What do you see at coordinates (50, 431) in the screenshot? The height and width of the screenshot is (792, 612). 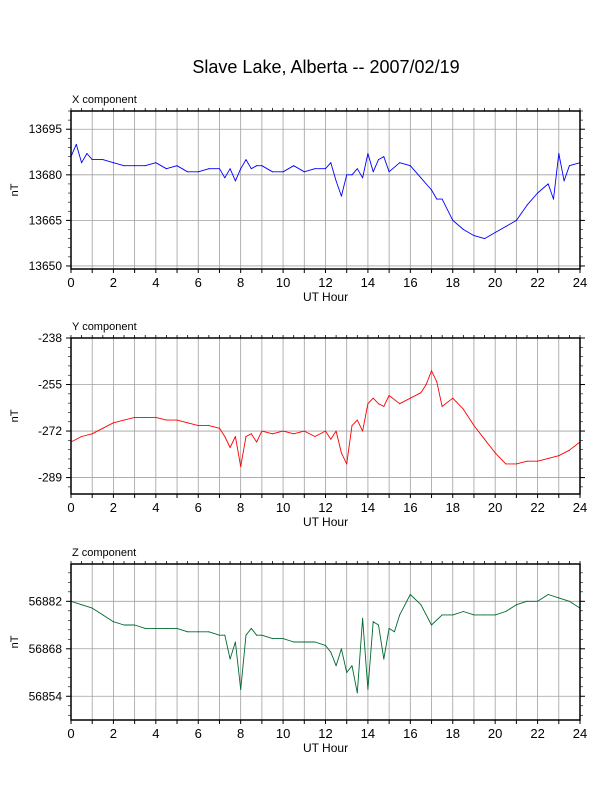 I see `y-tick-label: -272` at bounding box center [50, 431].